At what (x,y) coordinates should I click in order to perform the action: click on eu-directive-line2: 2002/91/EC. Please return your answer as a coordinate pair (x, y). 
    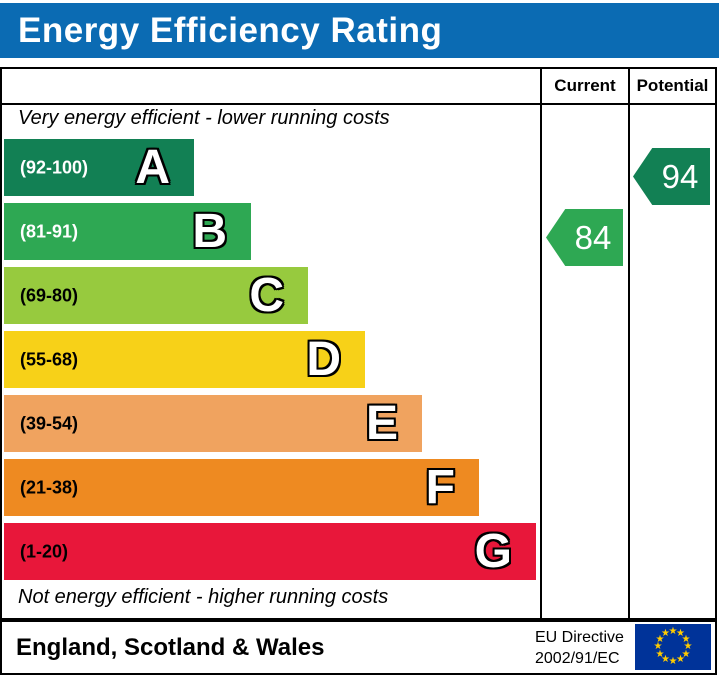
    Looking at the image, I should click on (577, 658).